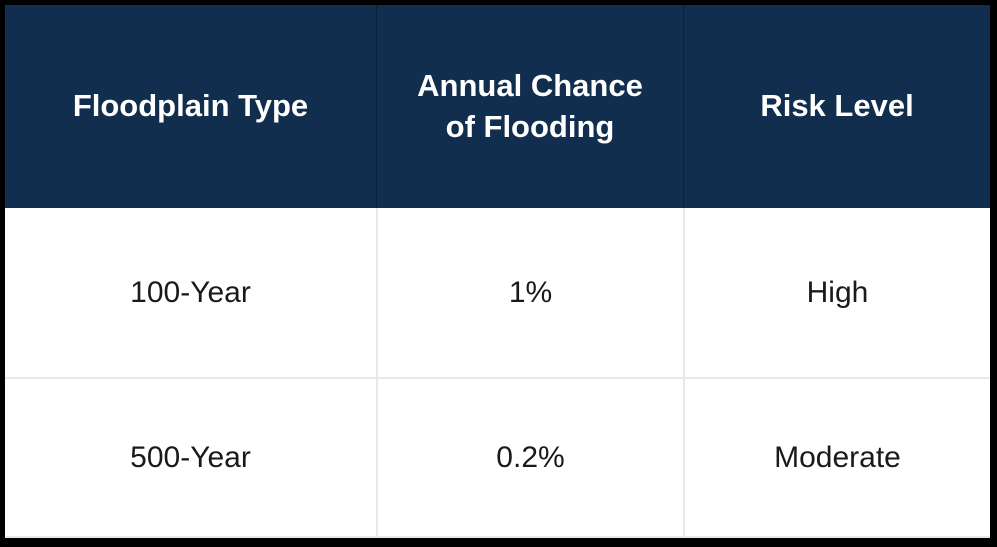 This screenshot has width=997, height=547. Describe the element at coordinates (190, 106) in the screenshot. I see `column-header-floodplain-type: Floodplain Type` at that location.